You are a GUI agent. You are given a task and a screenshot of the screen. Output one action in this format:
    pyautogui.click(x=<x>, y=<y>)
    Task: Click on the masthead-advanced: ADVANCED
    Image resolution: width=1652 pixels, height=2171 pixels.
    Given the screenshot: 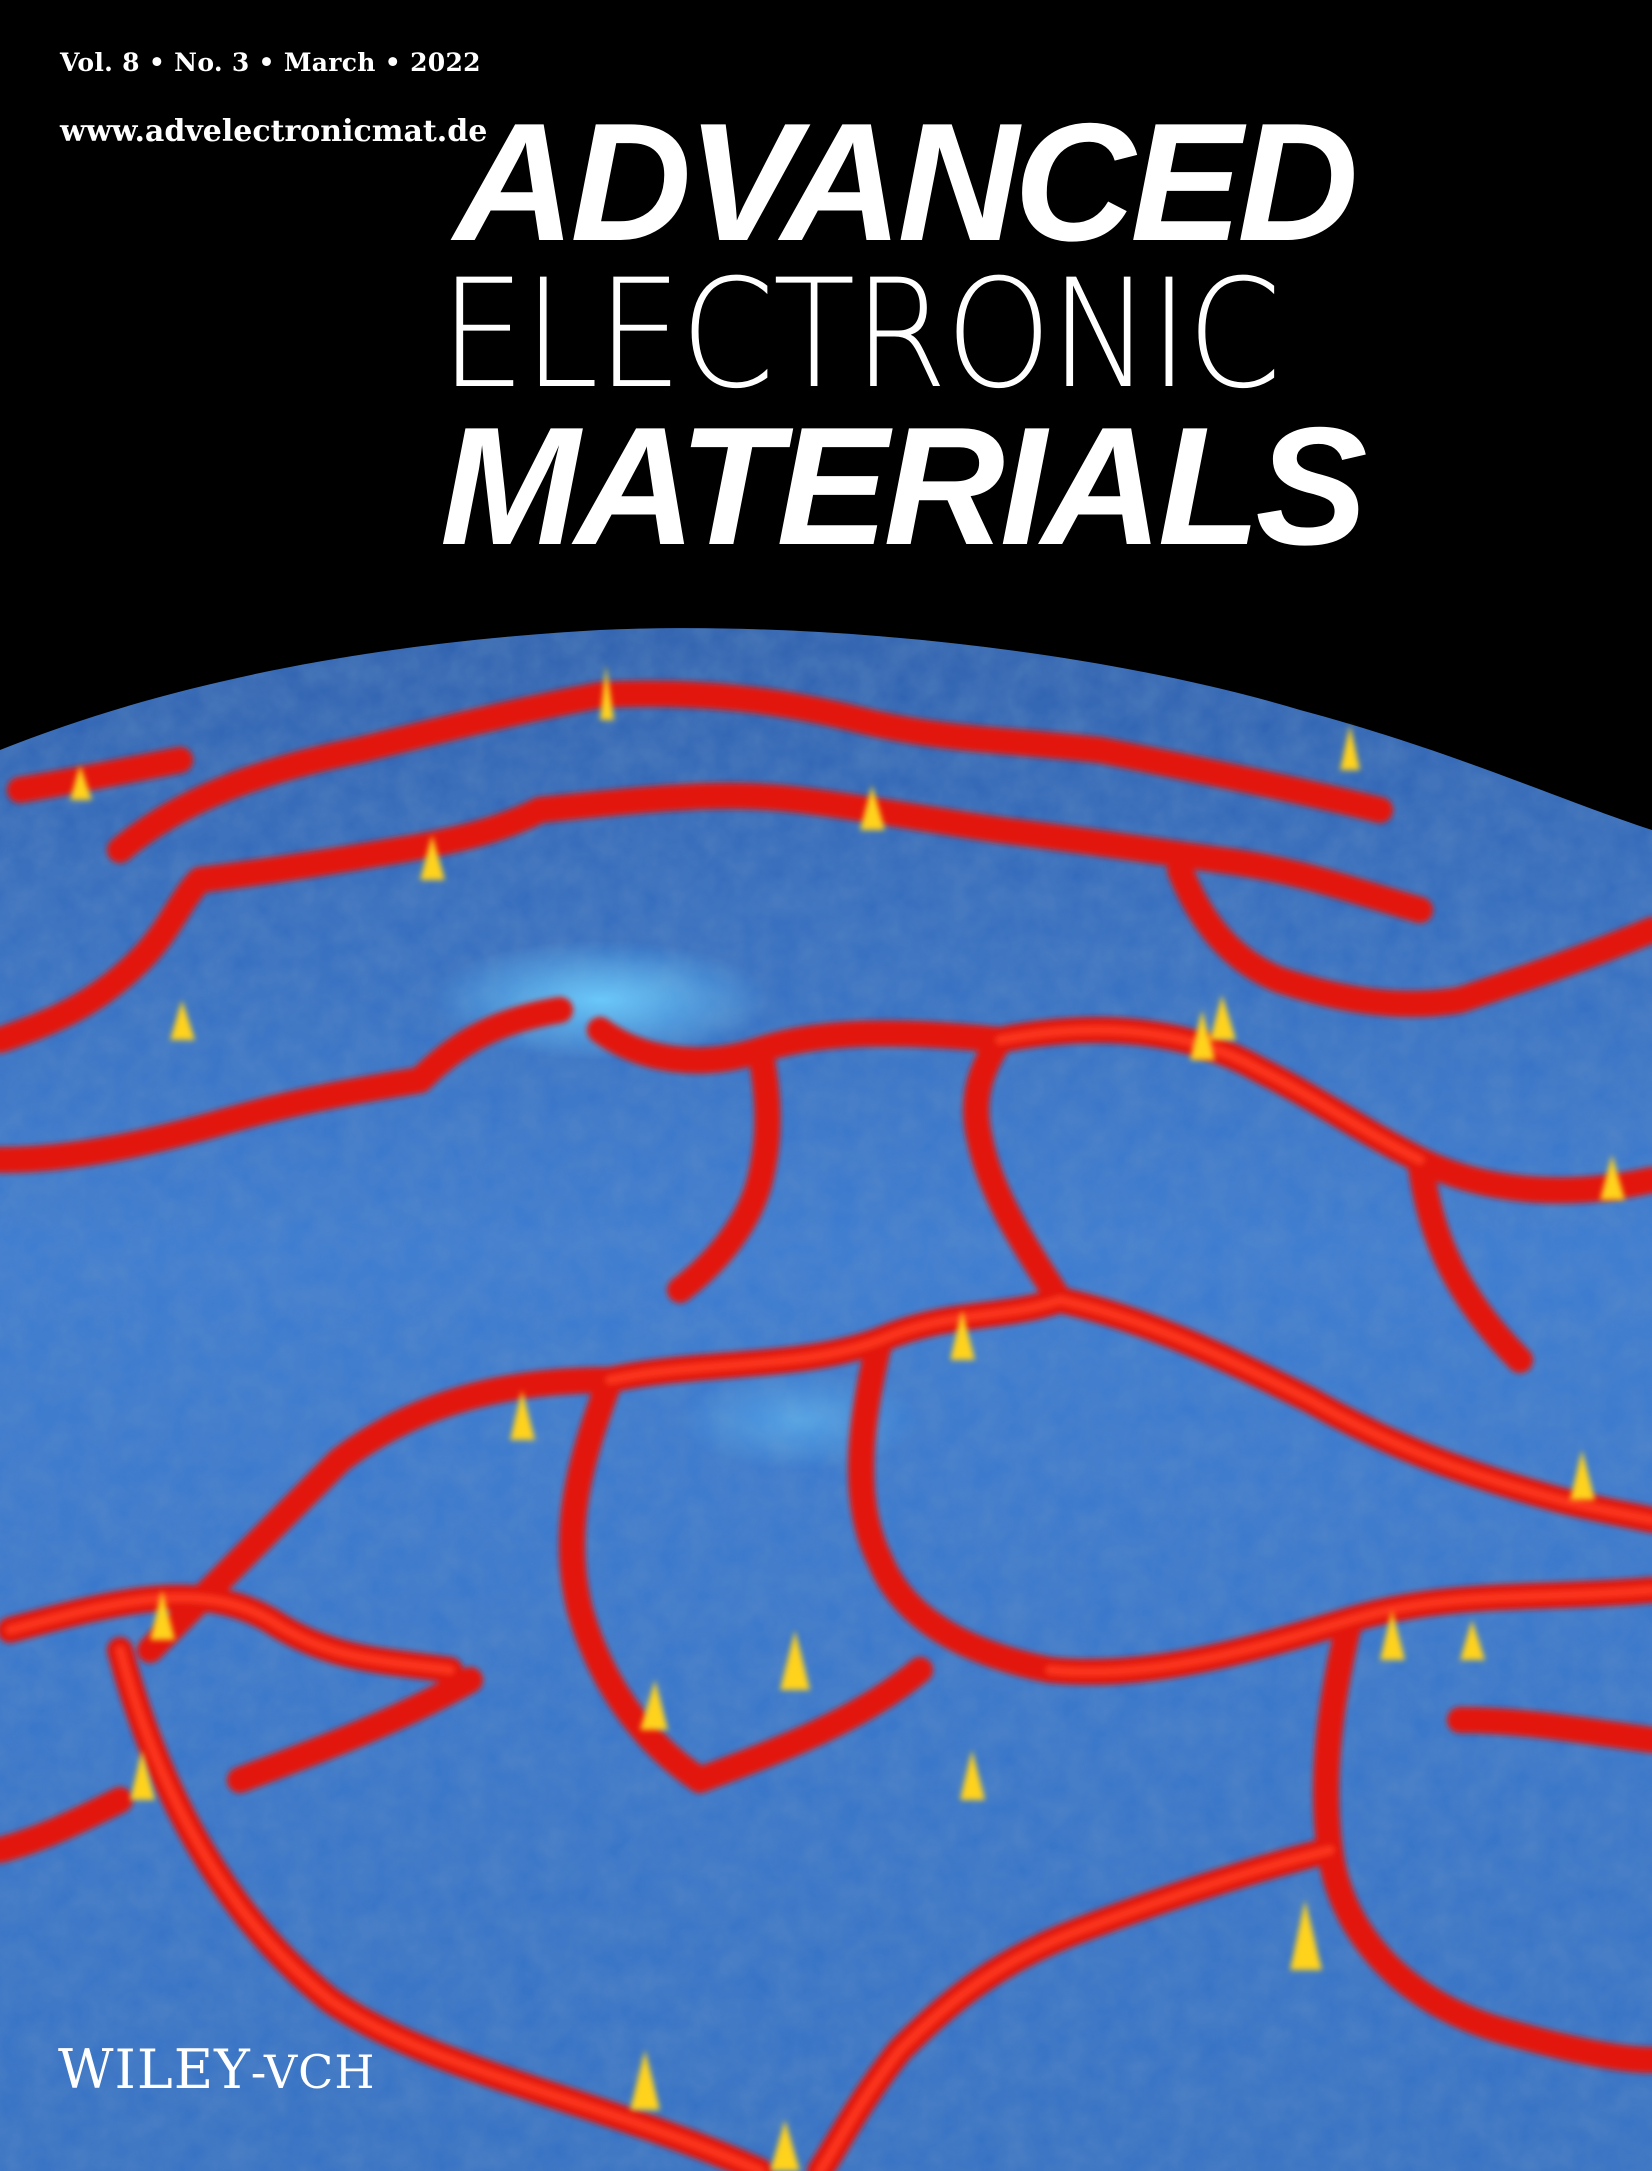 What is the action you would take?
    pyautogui.click(x=906, y=182)
    